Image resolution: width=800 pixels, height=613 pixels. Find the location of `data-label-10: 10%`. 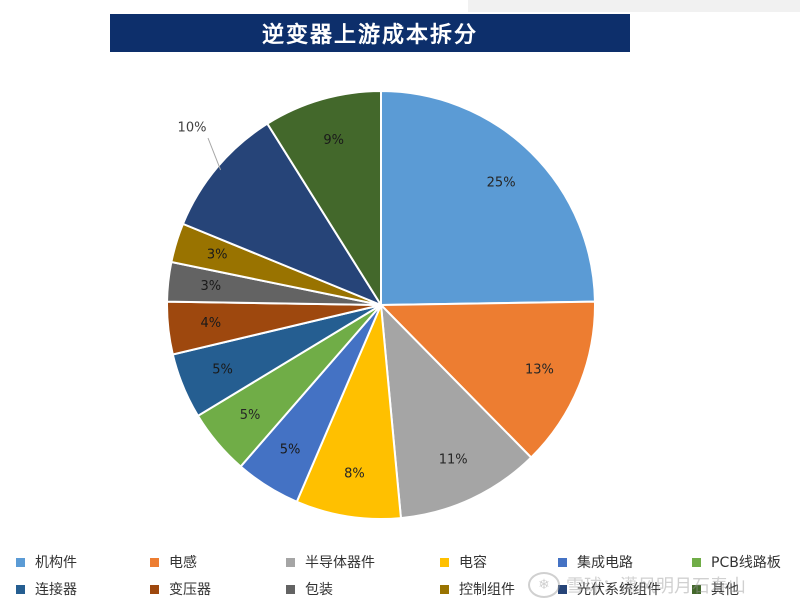

data-label-10: 10% is located at coordinates (192, 128).